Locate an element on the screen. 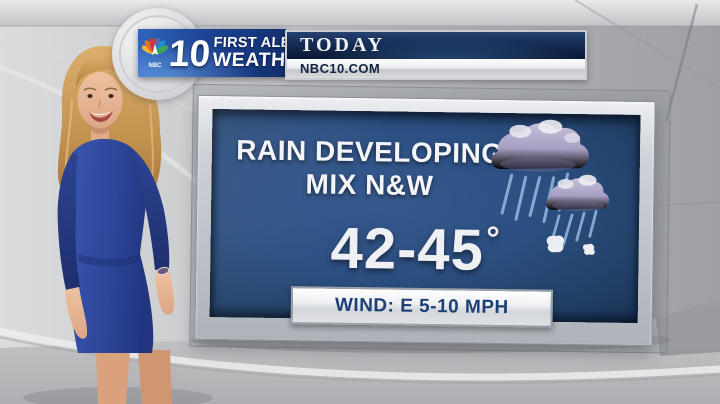 The width and height of the screenshot is (720, 404). website-bar: NBC10.COM is located at coordinates (436, 68).